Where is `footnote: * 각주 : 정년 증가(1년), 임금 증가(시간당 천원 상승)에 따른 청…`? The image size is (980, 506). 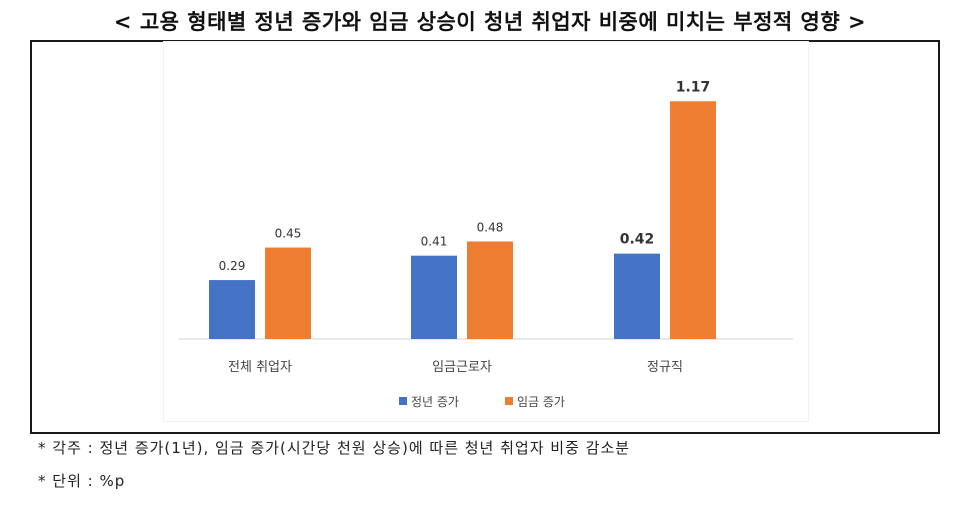 footnote: * 각주 : 정년 증가(1년), 임금 증가(시간당 천원 상승)에 따른 청… is located at coordinates (334, 448).